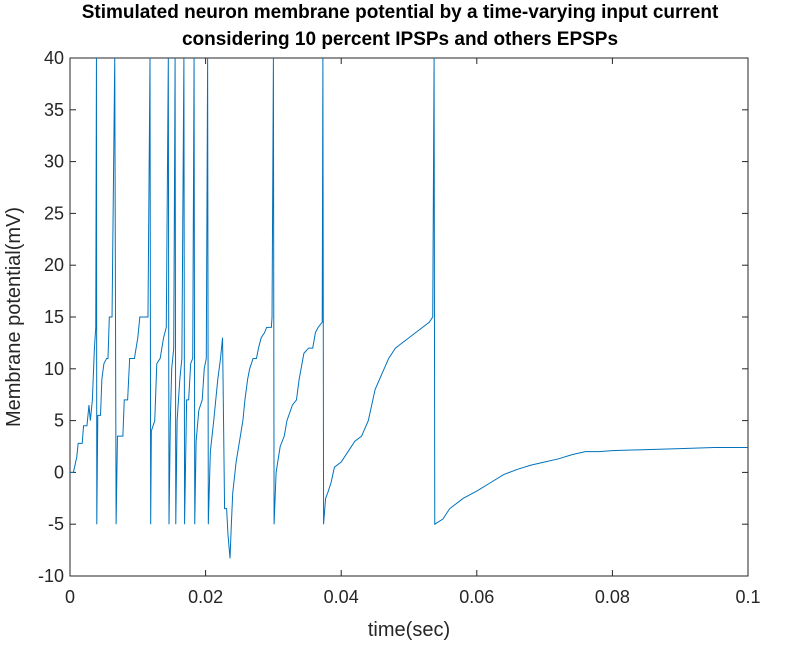 The image size is (796, 648). Describe the element at coordinates (14, 317) in the screenshot. I see `y-axis-label: Membrane potential(mV)` at that location.